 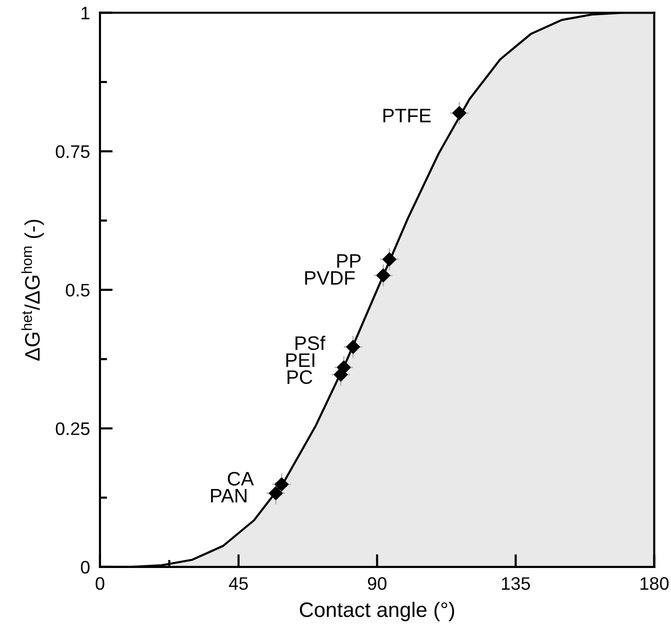 What do you see at coordinates (330, 278) in the screenshot?
I see `annotation: PVDF` at bounding box center [330, 278].